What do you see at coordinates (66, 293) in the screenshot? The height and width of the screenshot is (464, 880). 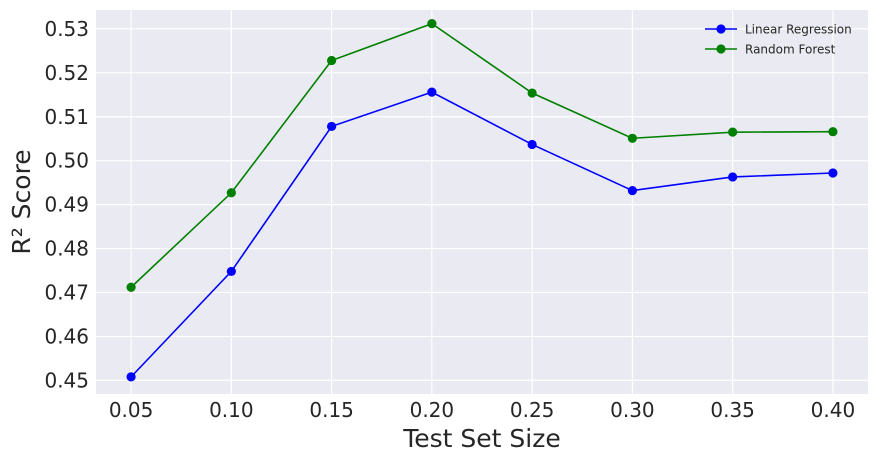 I see `y-tick-label: 0.47` at bounding box center [66, 293].